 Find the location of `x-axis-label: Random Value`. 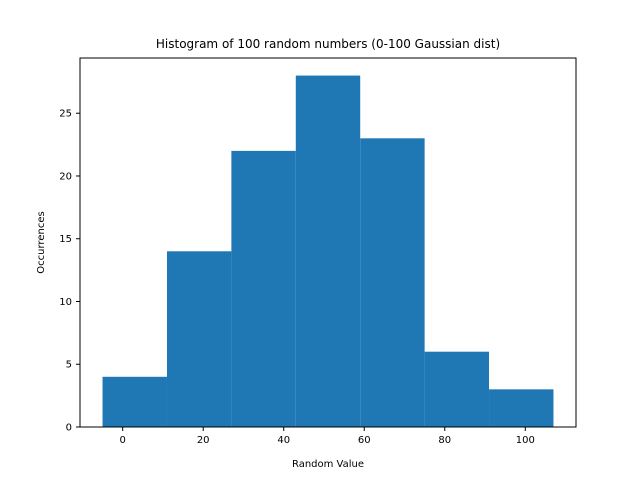

x-axis-label: Random Value is located at coordinates (328, 464).